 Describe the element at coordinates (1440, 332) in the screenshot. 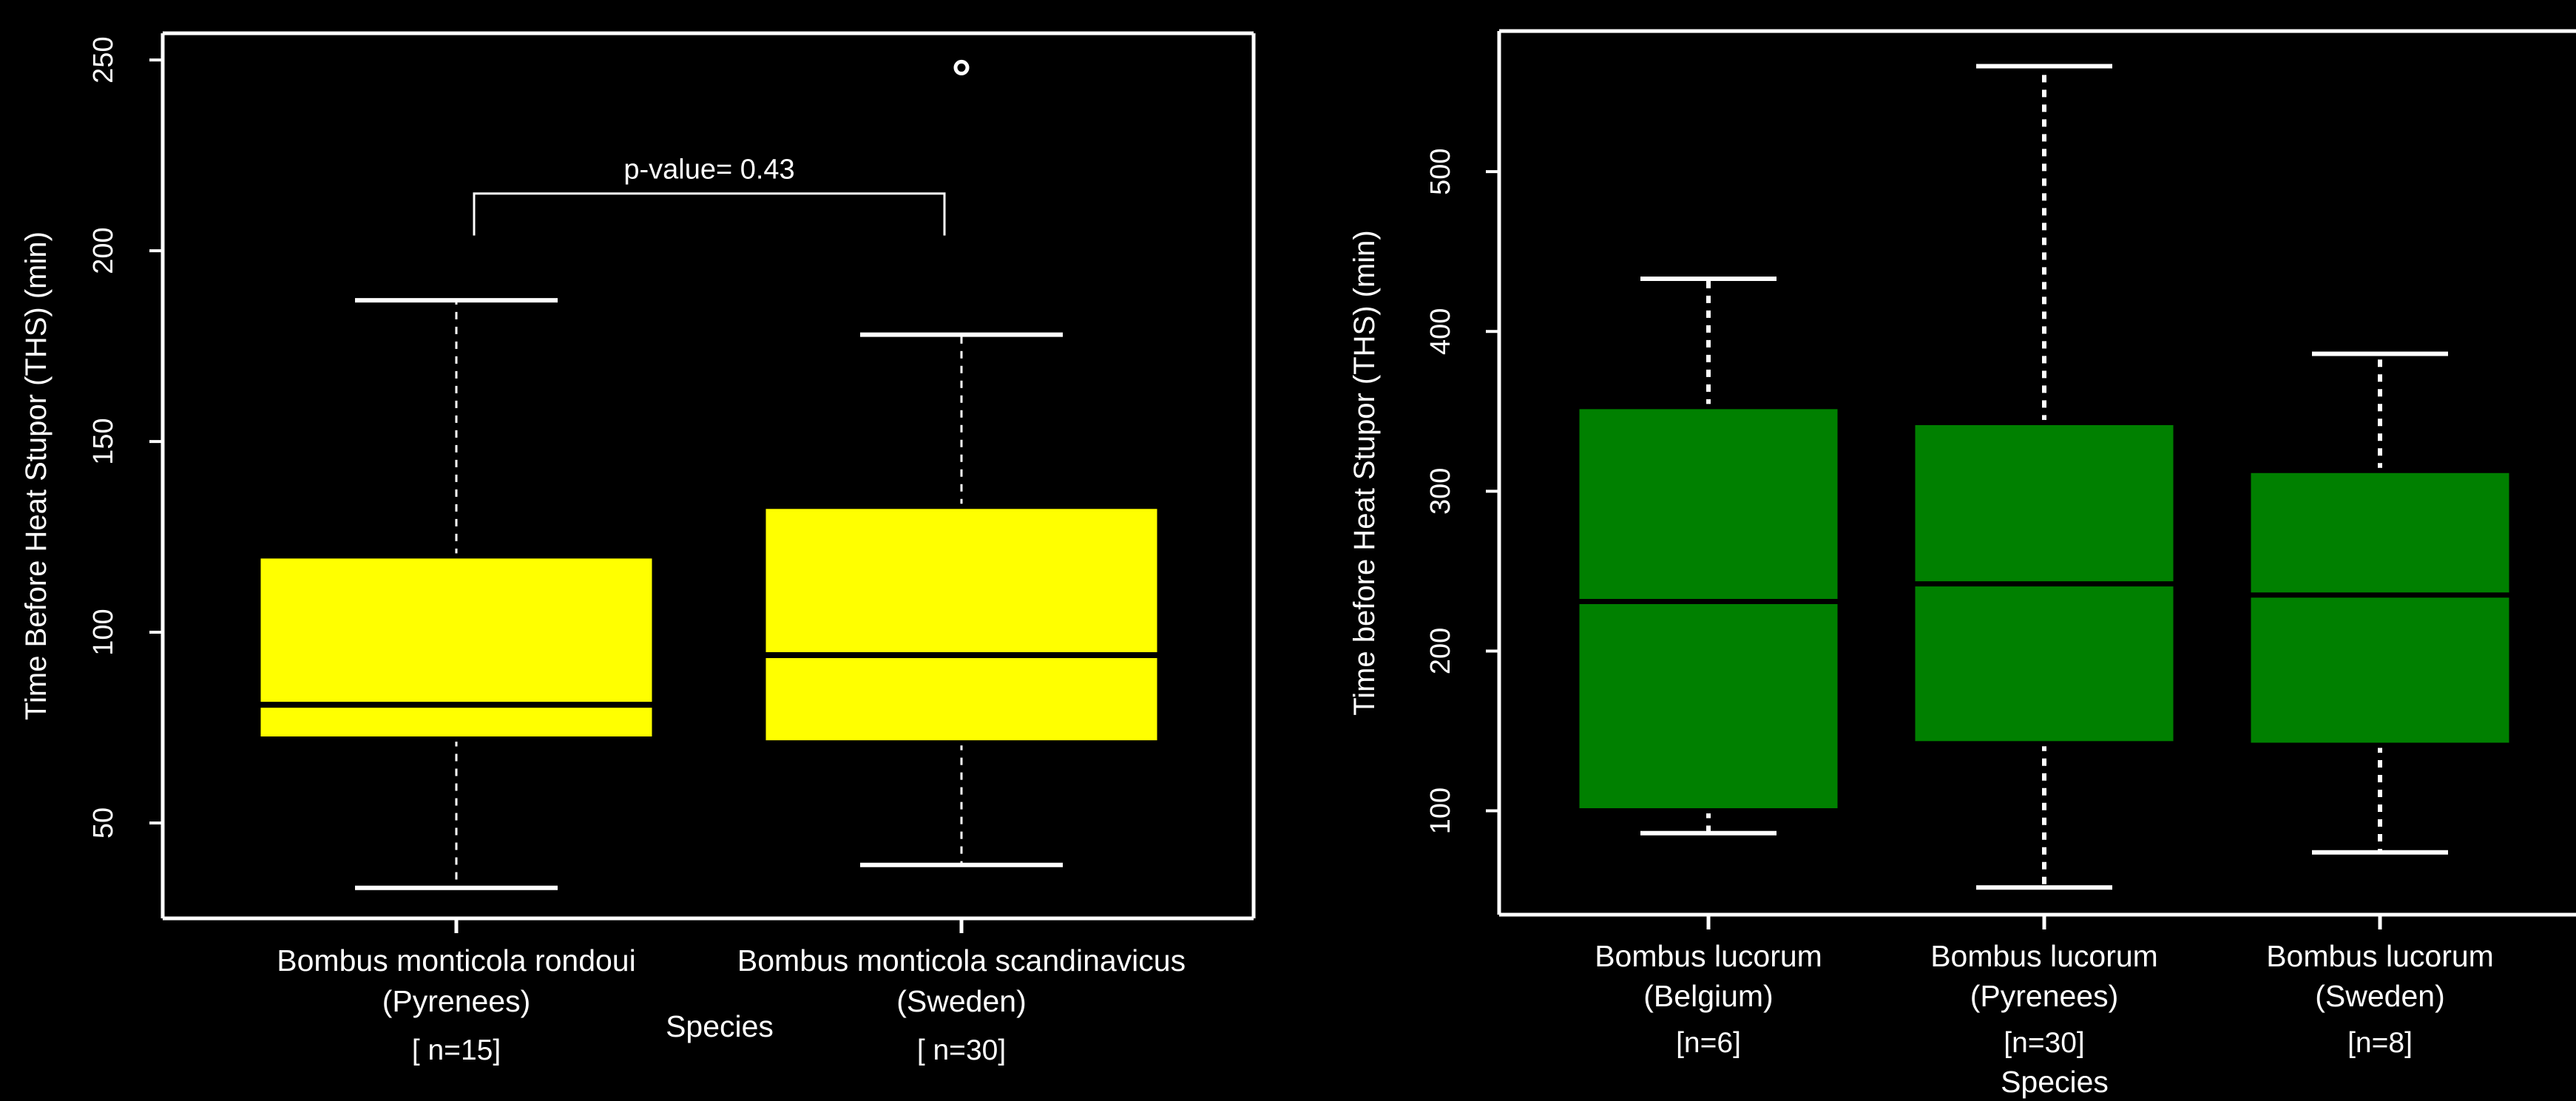

I see `y-tick-label: 400` at that location.